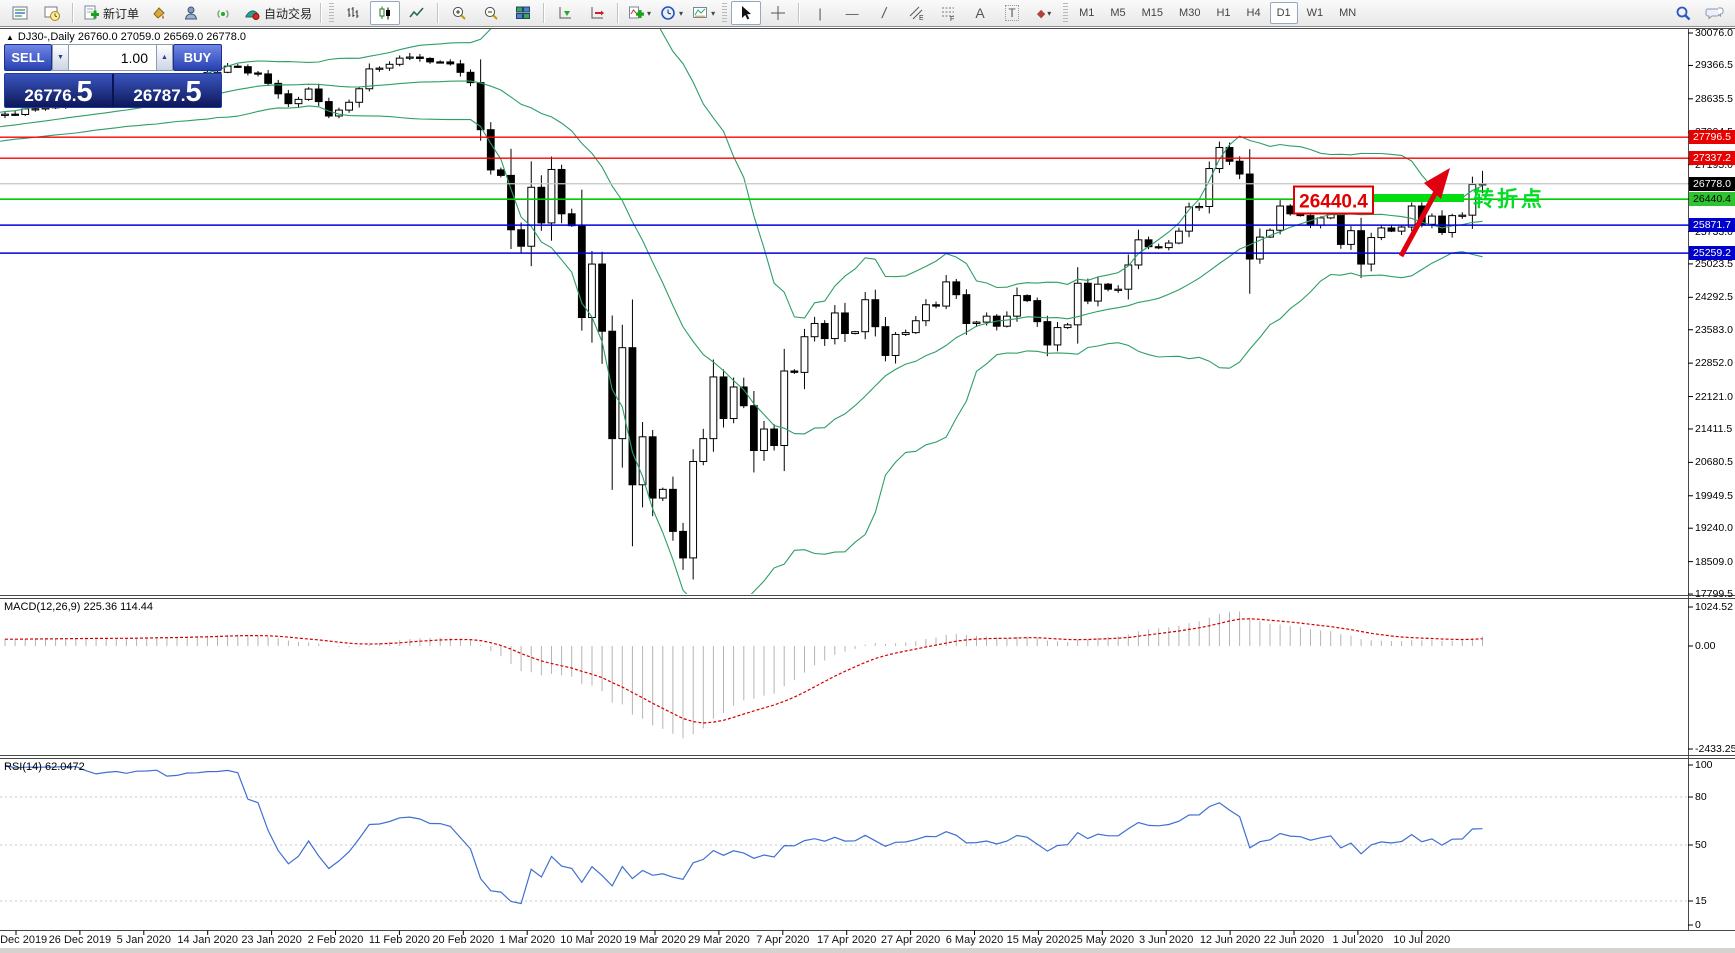  Describe the element at coordinates (527, 940) in the screenshot. I see `date-axis-label: 1 Mar 2020` at that location.